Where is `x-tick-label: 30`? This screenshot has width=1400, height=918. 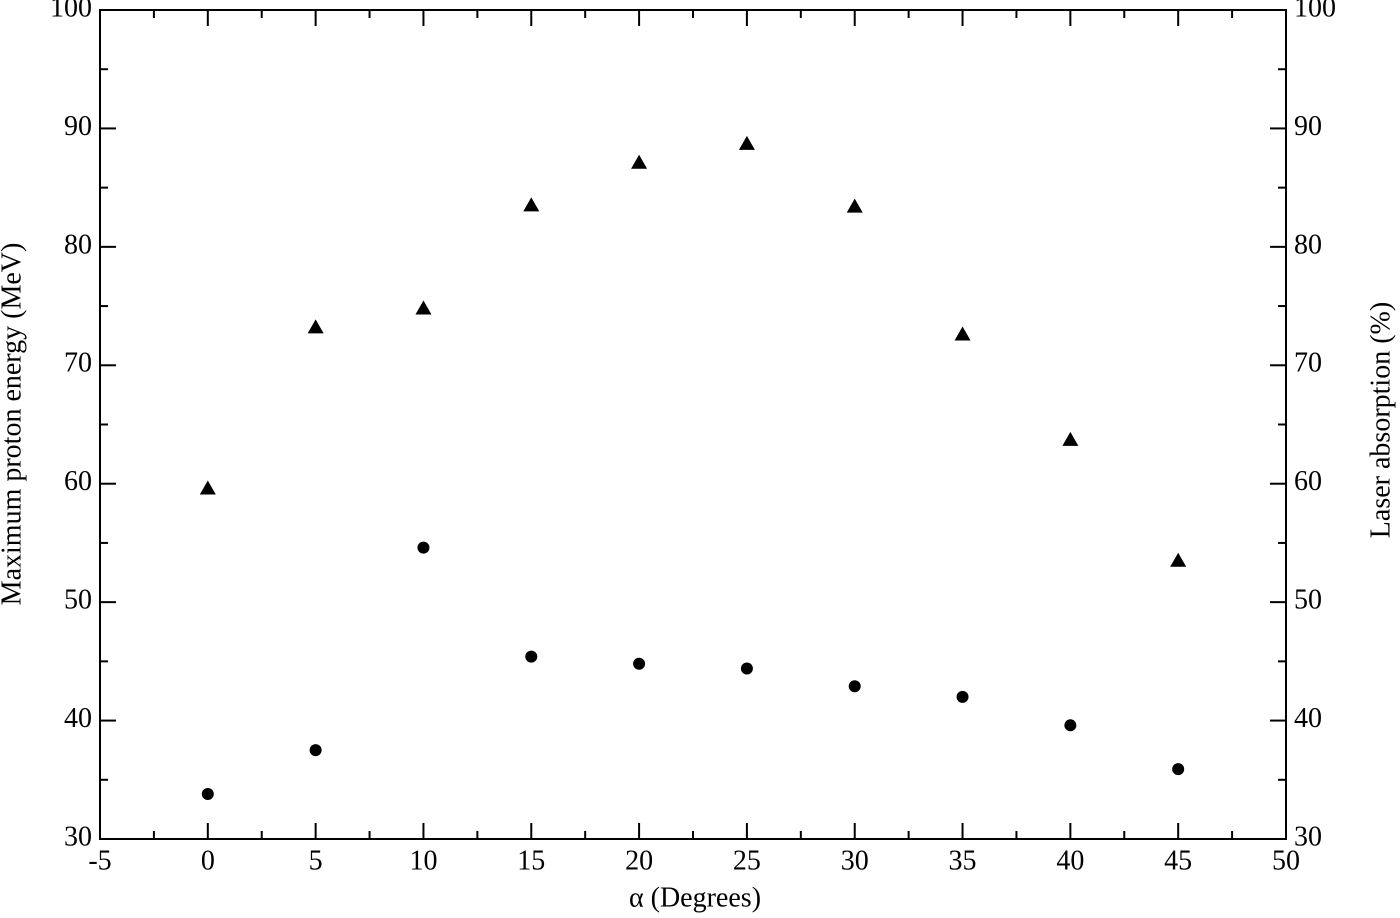 x-tick-label: 30 is located at coordinates (855, 860).